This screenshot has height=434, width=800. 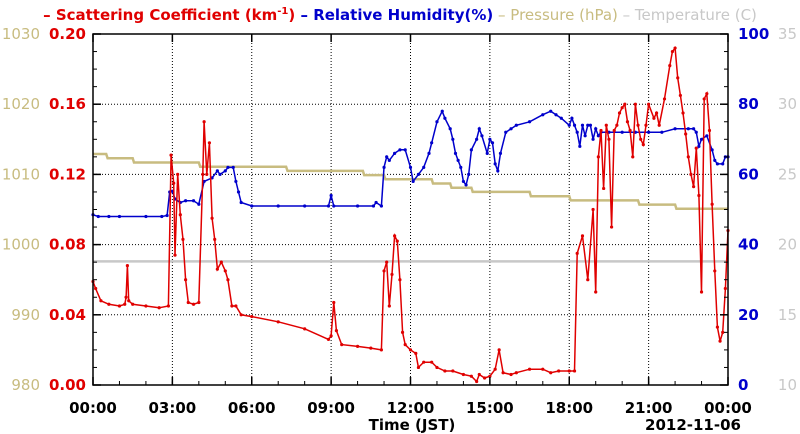 I want to click on y-tick-label-humidity: 20, so click(x=748, y=315).